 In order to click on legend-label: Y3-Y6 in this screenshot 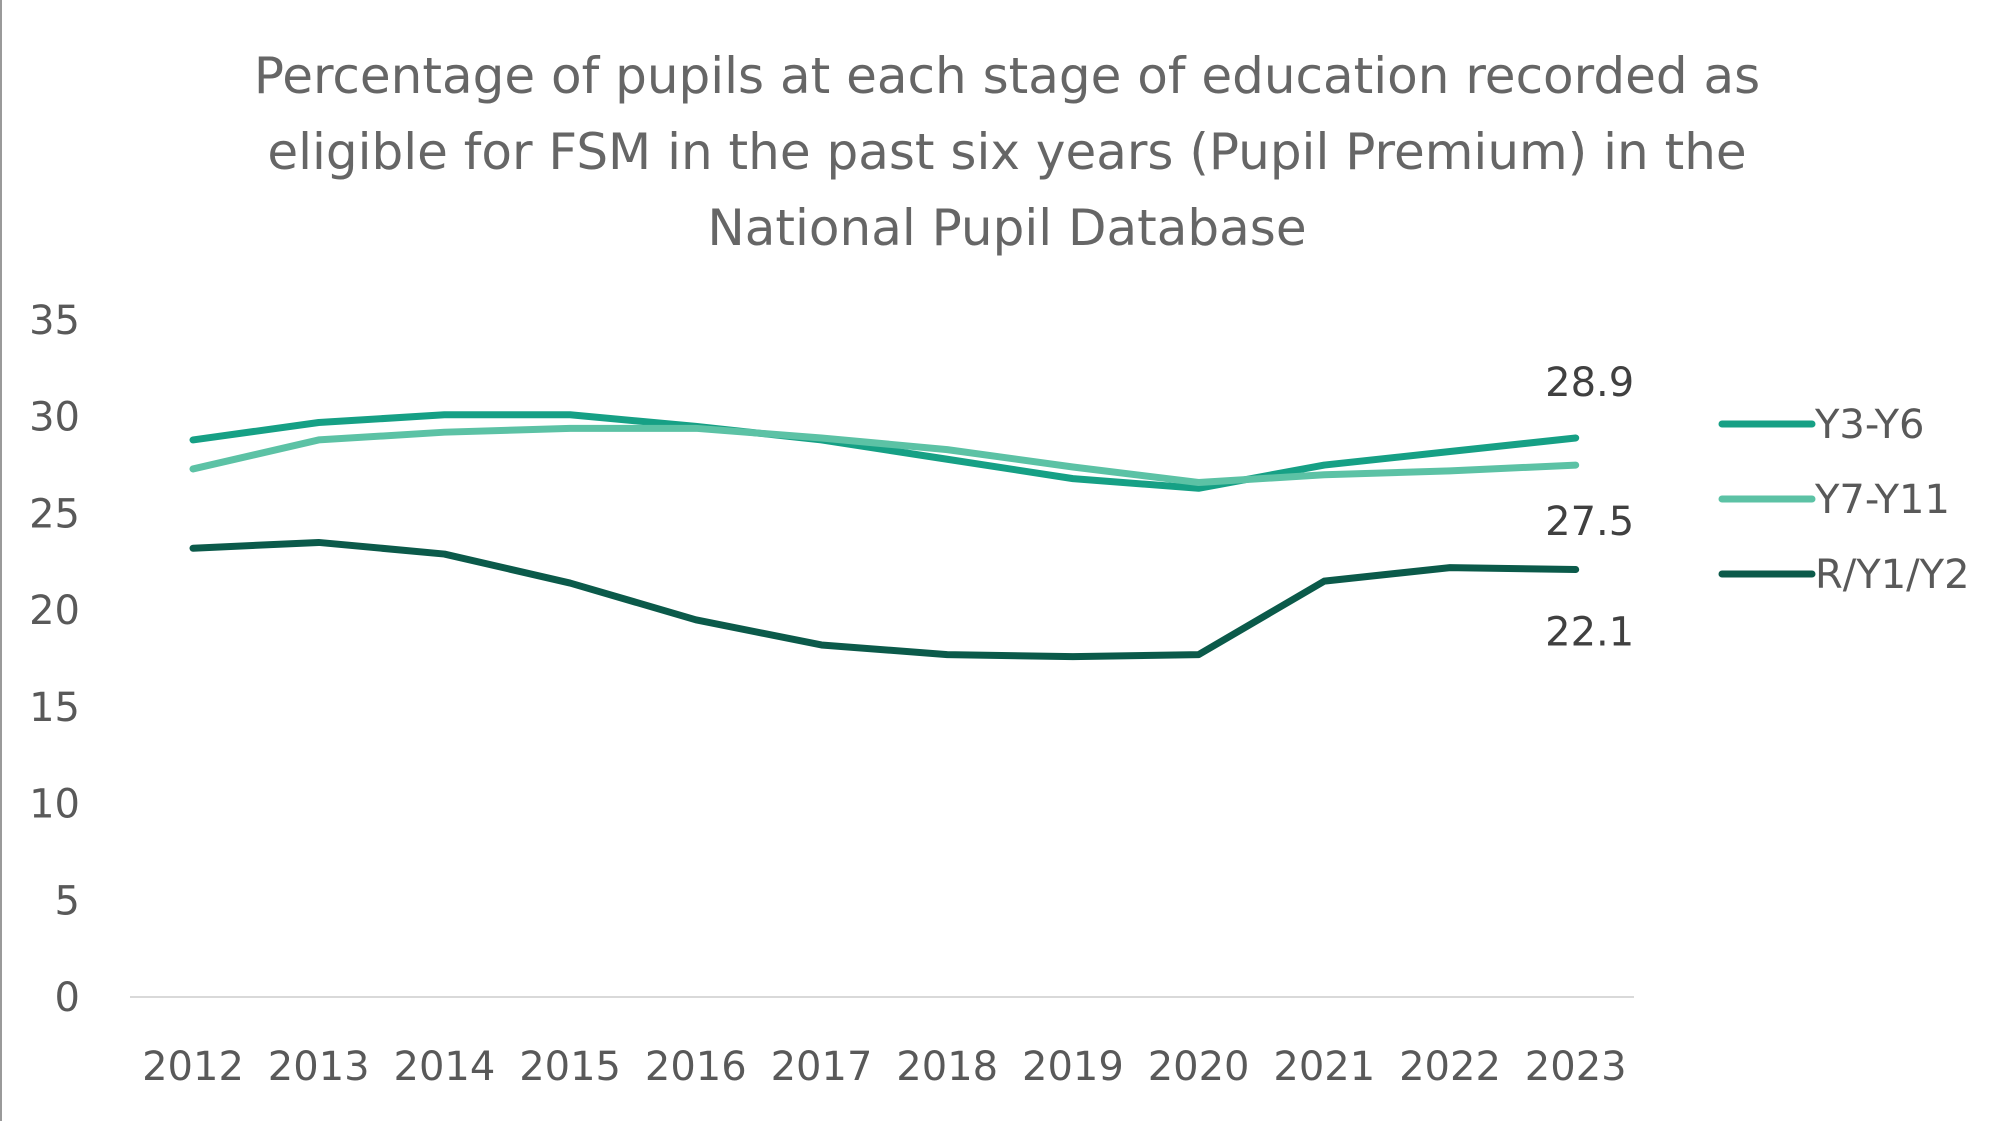, I will do `click(1869, 425)`.